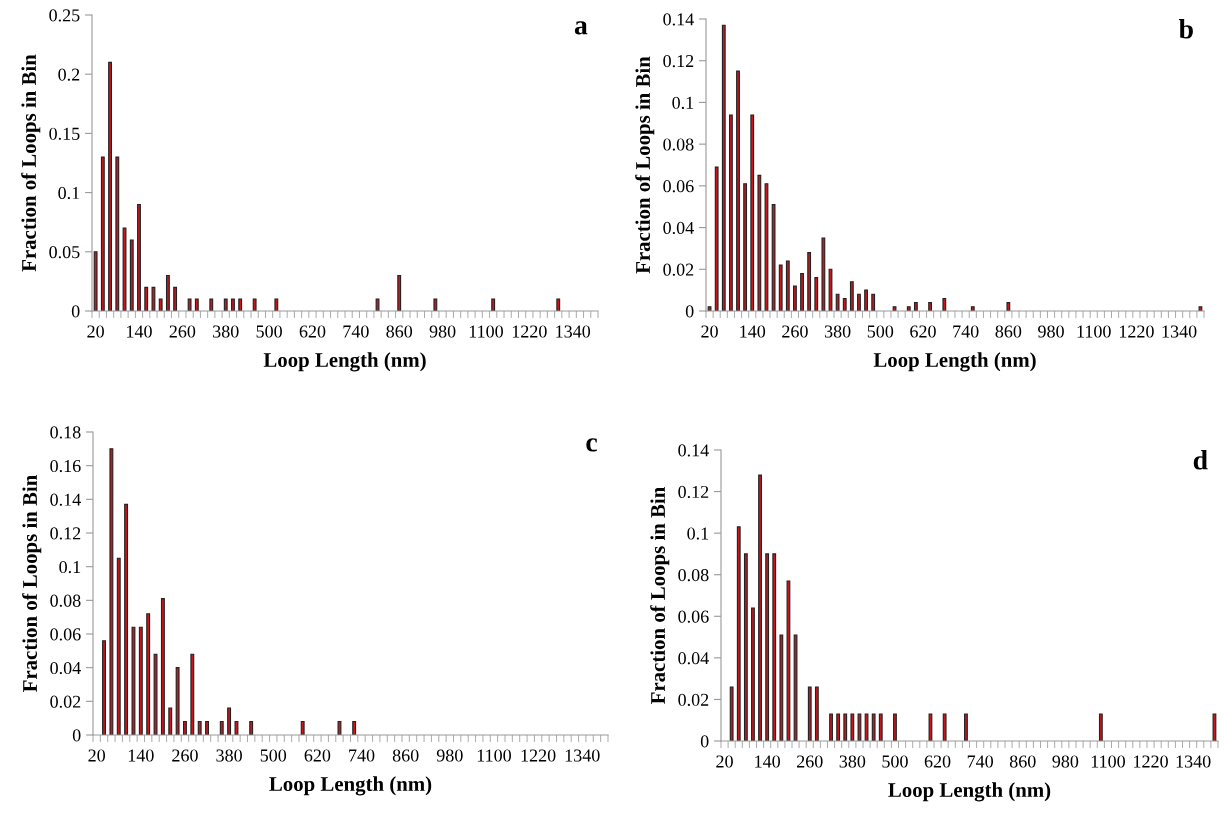 Image resolution: width=1225 pixels, height=819 pixels. Describe the element at coordinates (65, 432) in the screenshot. I see `y-tick-label: 0.18` at that location.